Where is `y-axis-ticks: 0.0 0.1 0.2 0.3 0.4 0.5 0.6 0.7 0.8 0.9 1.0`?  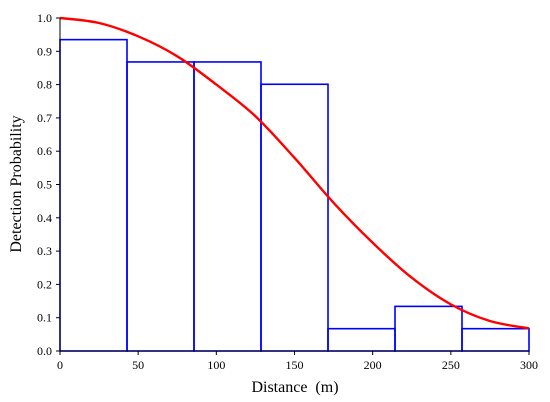
y-axis-ticks: 0.0 0.1 0.2 0.3 0.4 0.5 0.6 0.7 0.8 0.9 1.0 is located at coordinates (48, 184).